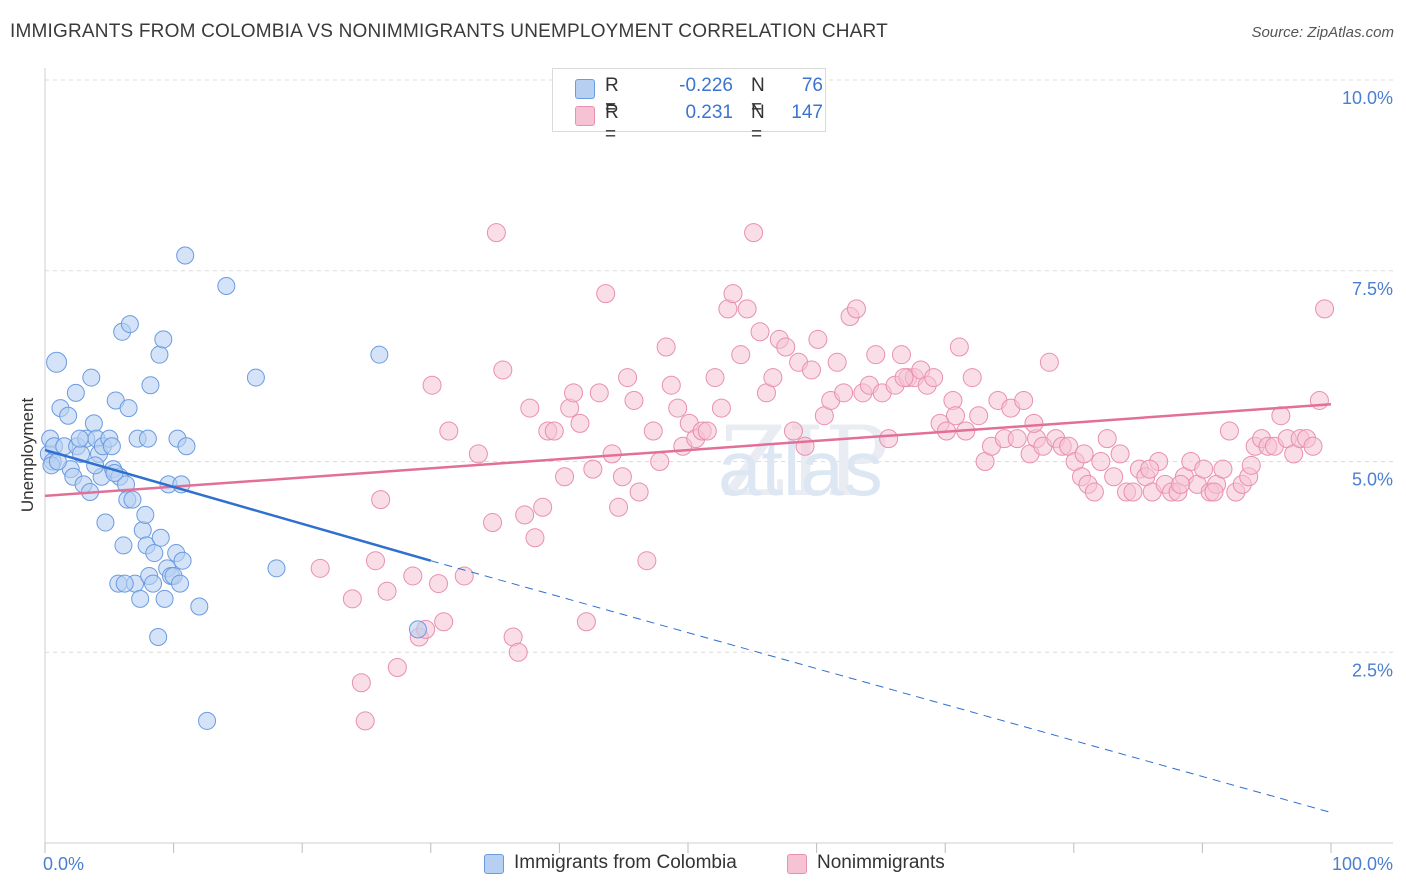  What do you see at coordinates (27, 455) in the screenshot?
I see `y-axis-label: Unemployment` at bounding box center [27, 455].